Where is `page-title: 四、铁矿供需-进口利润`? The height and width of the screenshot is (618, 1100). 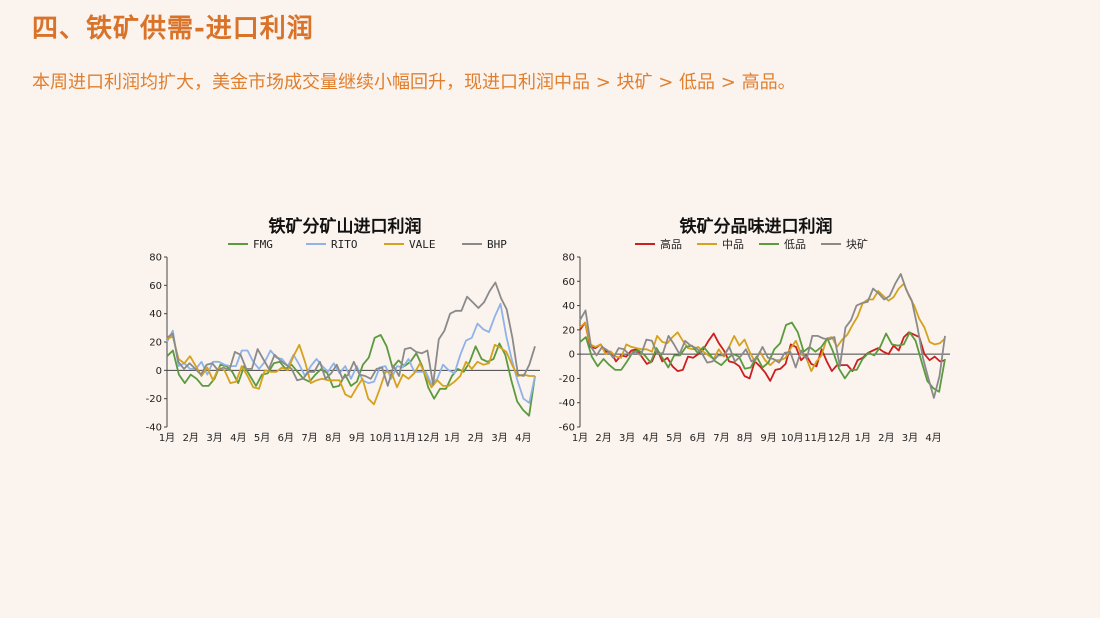 page-title: 四、铁矿供需-进口利润 is located at coordinates (173, 29).